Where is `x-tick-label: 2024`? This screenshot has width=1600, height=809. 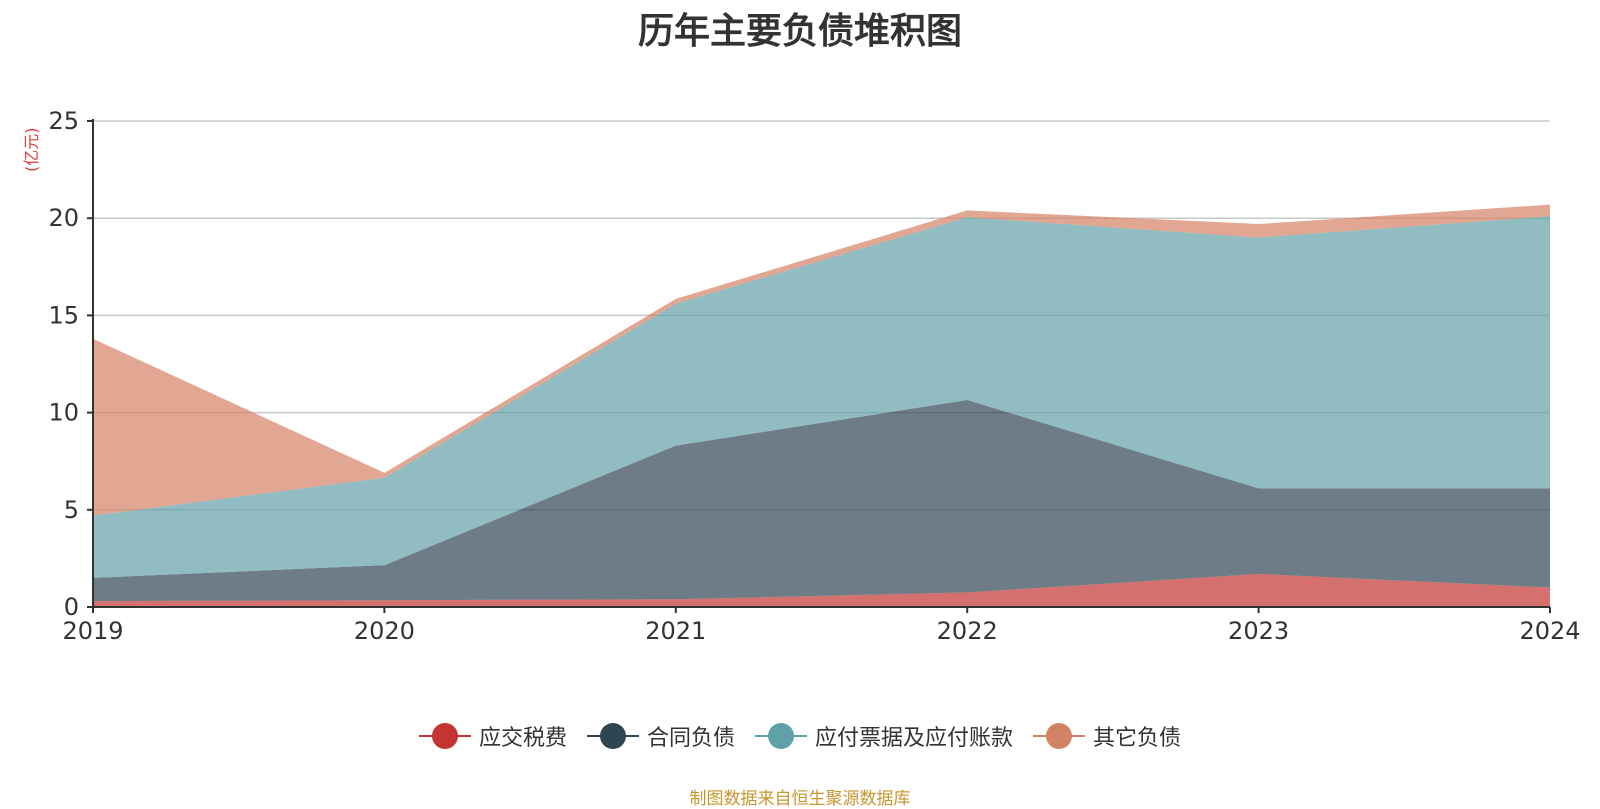
x-tick-label: 2024 is located at coordinates (1549, 631).